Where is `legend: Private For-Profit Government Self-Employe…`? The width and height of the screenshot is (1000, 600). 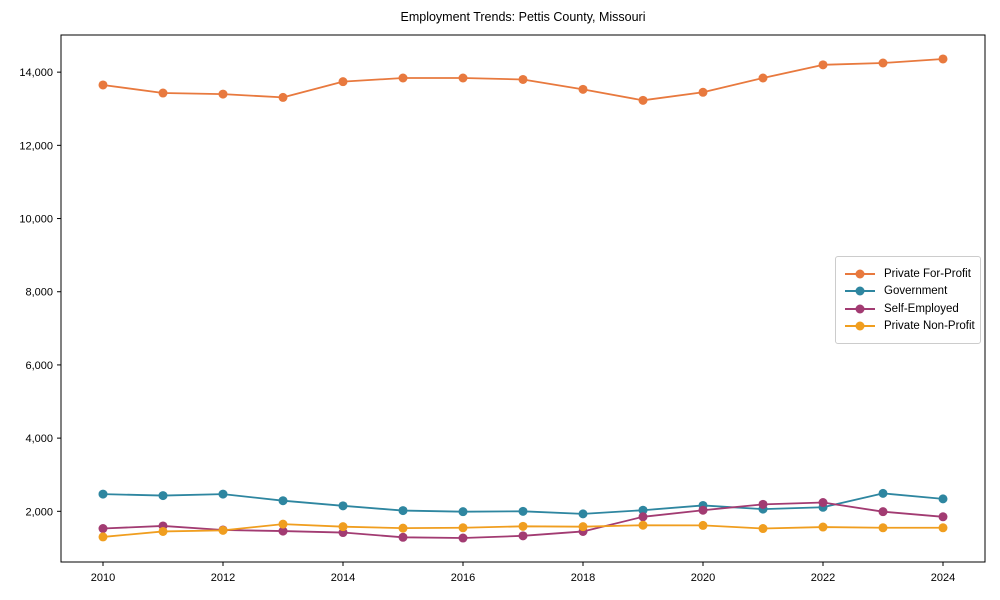
legend: Private For-Profit Government Self-Employe… is located at coordinates (908, 300).